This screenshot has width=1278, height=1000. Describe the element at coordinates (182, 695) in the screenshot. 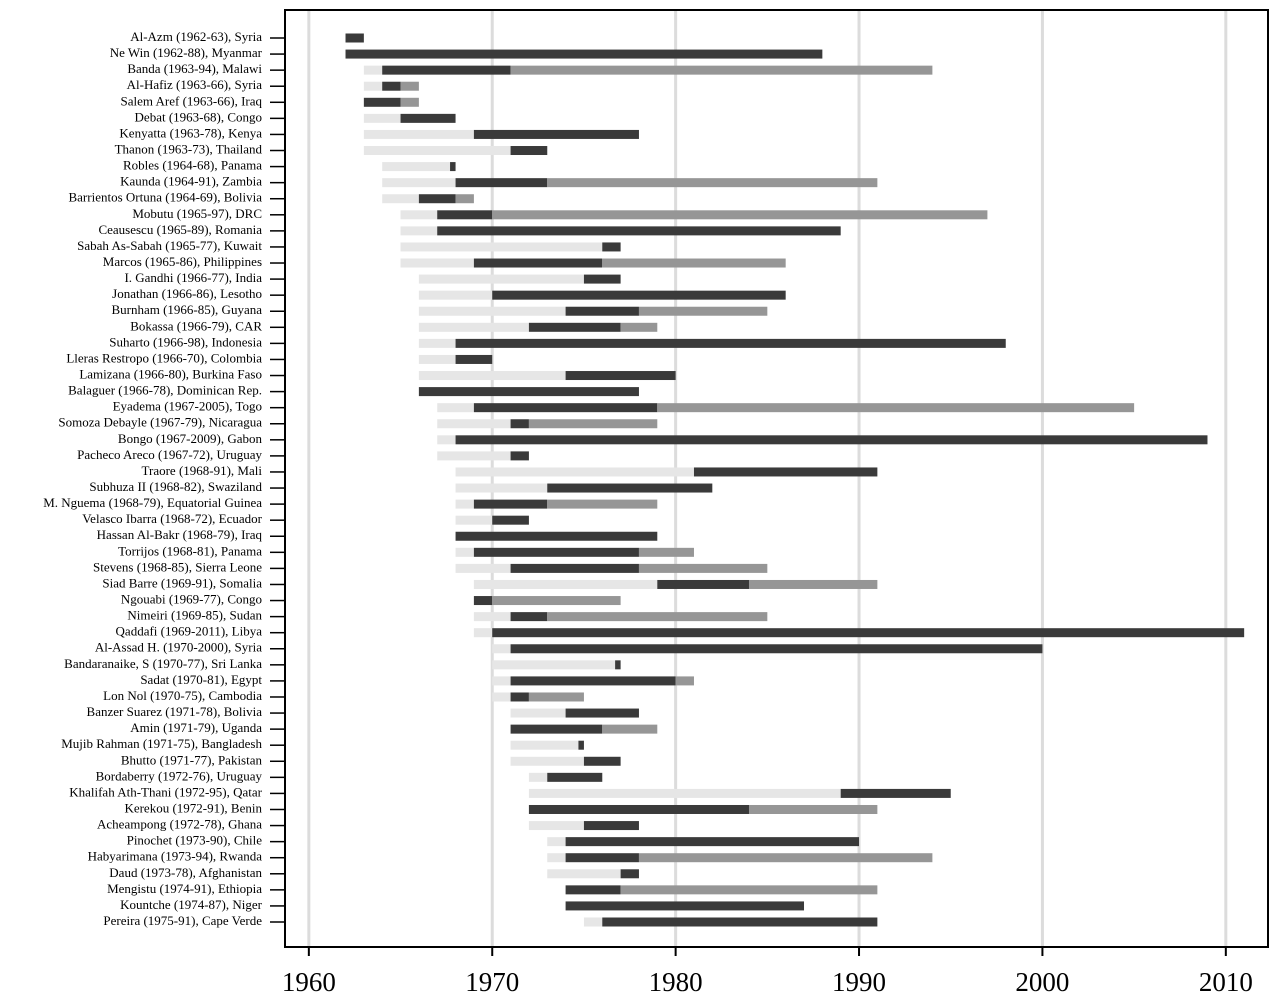

I see `category-label: Lon Nol (1970-75), Cambodia` at that location.